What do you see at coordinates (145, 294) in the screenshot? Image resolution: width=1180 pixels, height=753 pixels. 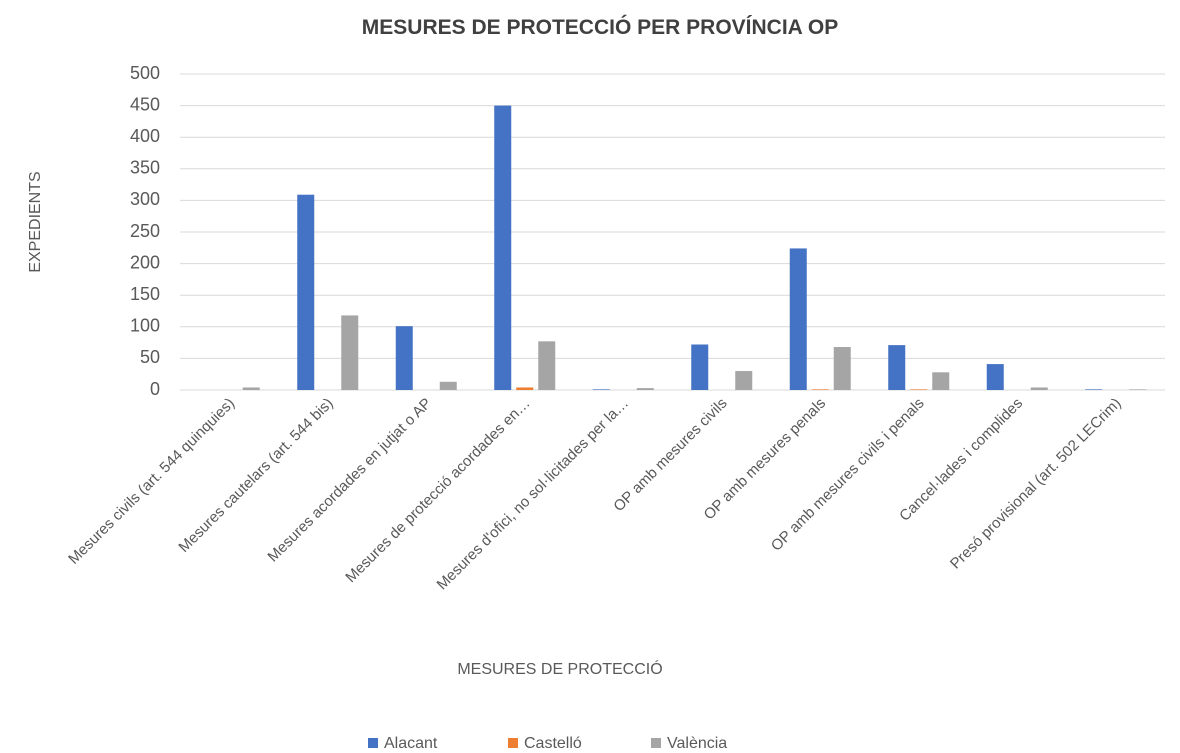 I see `y-tick-label: 150` at bounding box center [145, 294].